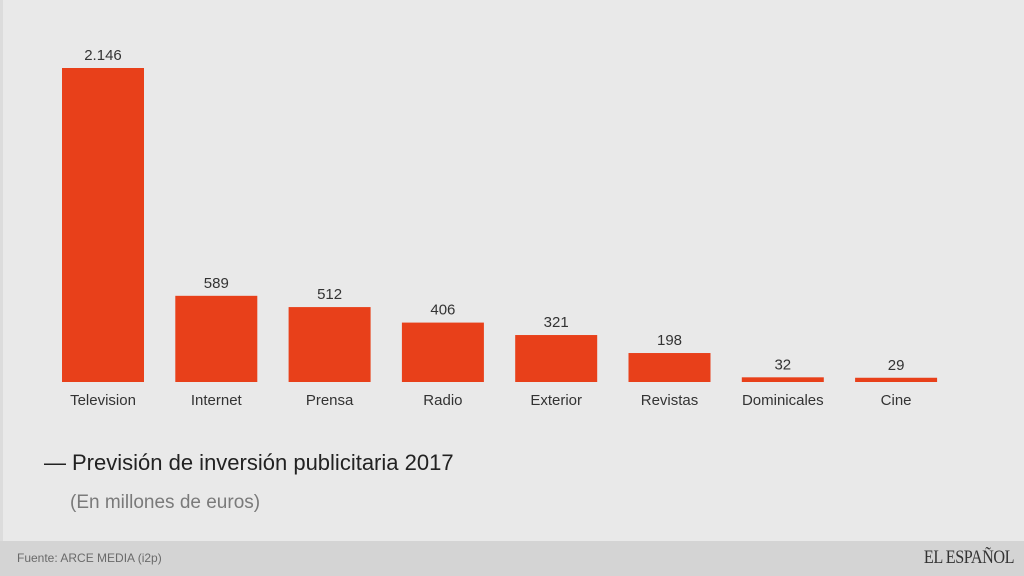 This screenshot has height=576, width=1024. Describe the element at coordinates (329, 344) in the screenshot. I see `bar-prensa` at that location.